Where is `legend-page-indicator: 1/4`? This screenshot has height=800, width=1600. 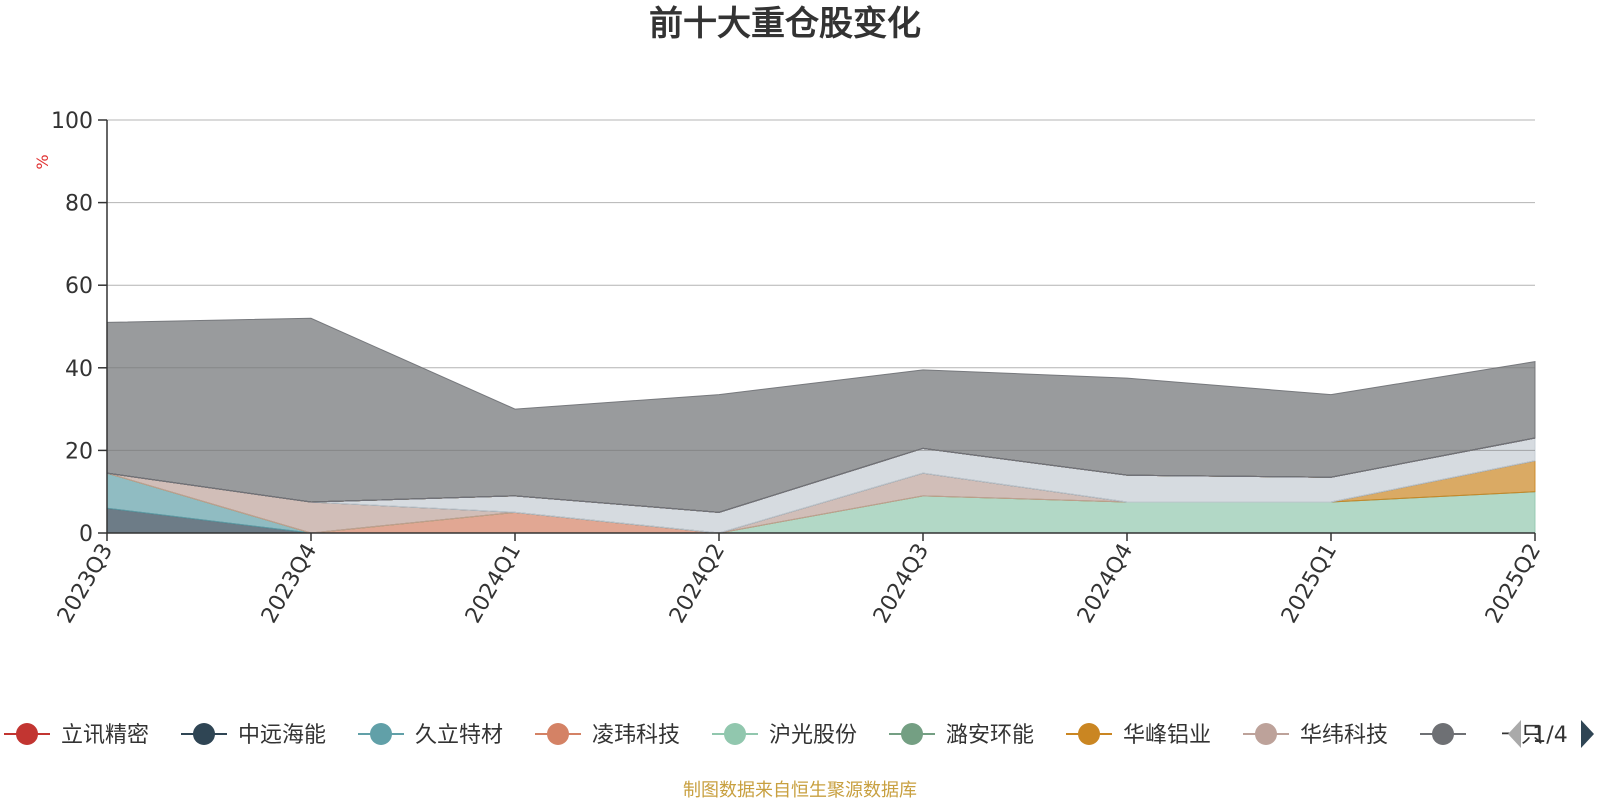
legend-page-indicator: 1/4 is located at coordinates (1549, 735).